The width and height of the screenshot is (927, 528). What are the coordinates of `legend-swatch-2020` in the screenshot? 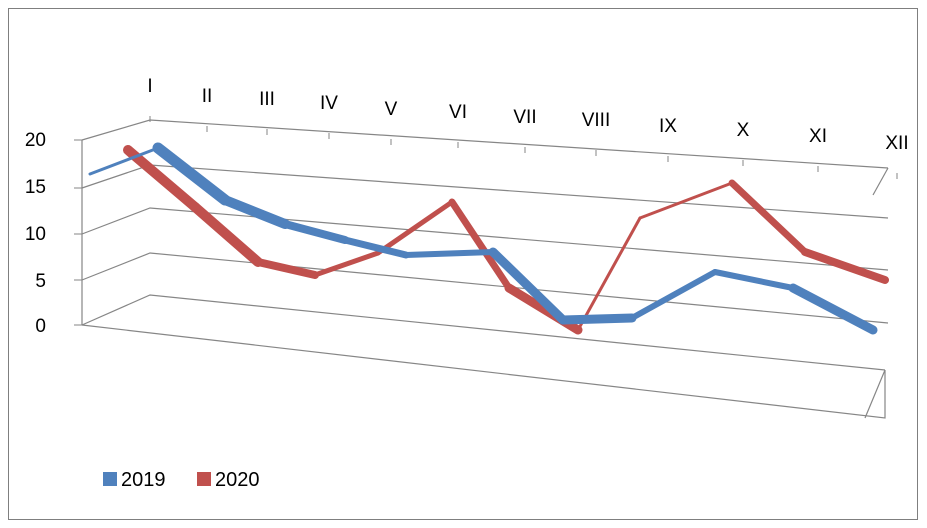 It's located at (204, 479).